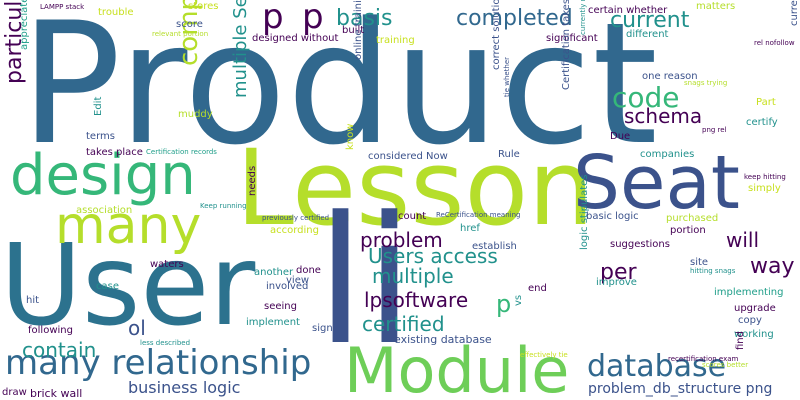  I want to click on word: recertification exam, so click(703, 359).